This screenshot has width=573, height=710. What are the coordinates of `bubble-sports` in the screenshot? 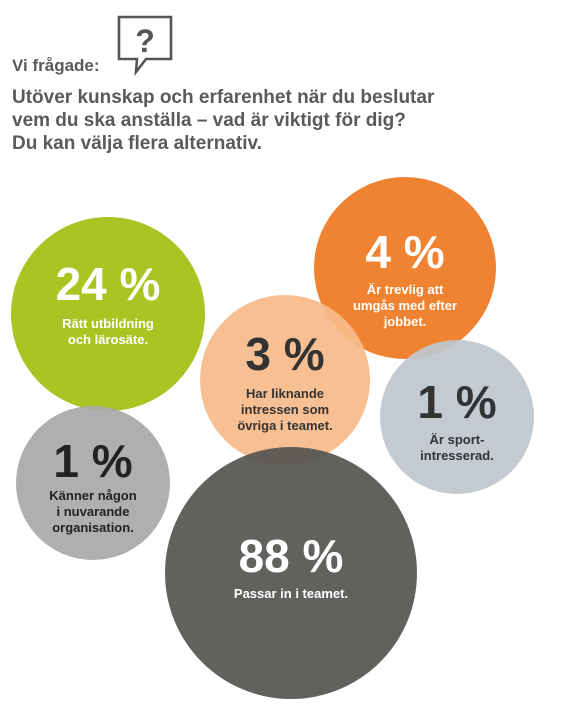 It's located at (457, 417).